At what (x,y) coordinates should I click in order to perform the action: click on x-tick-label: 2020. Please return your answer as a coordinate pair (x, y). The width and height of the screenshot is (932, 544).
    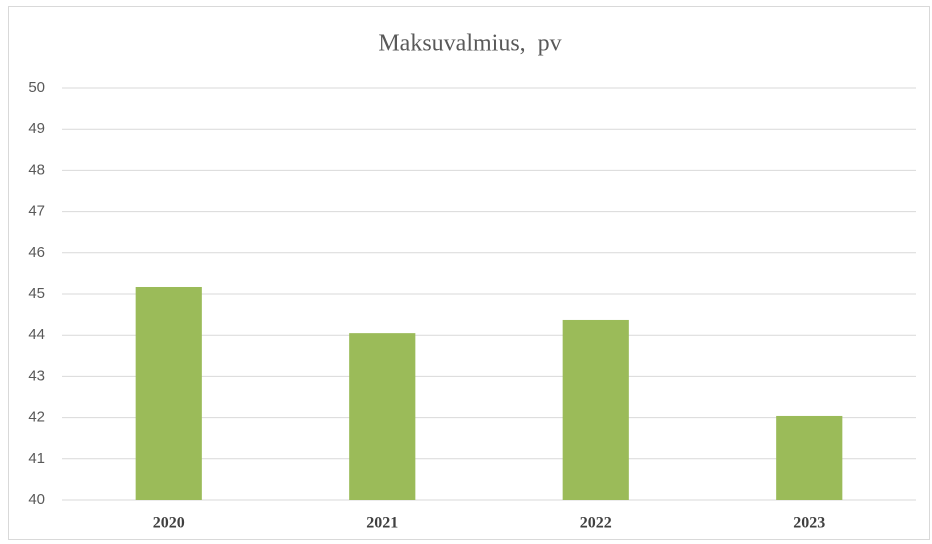
    Looking at the image, I should click on (169, 523).